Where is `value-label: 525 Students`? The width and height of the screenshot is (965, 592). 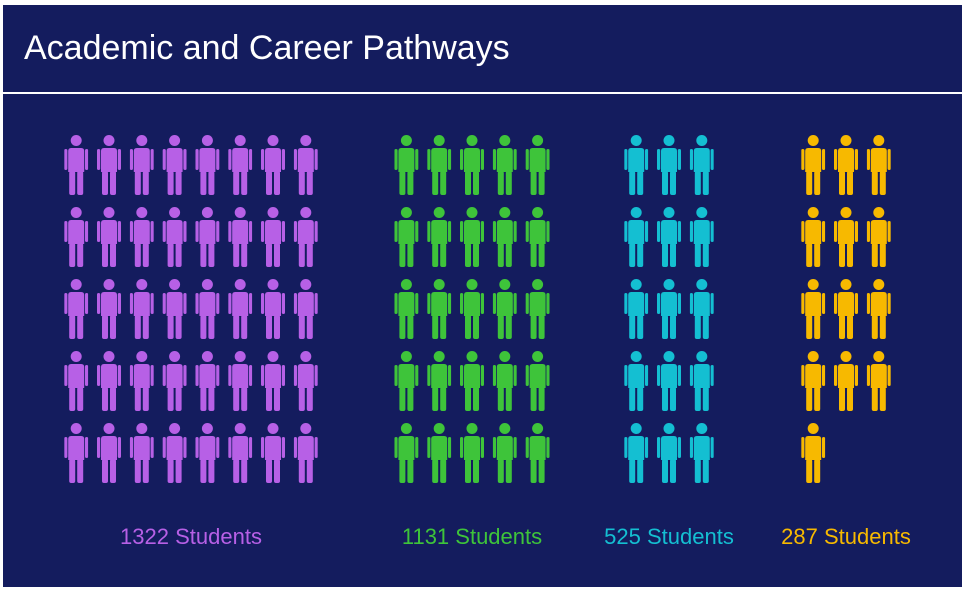
value-label: 525 Students is located at coordinates (669, 536).